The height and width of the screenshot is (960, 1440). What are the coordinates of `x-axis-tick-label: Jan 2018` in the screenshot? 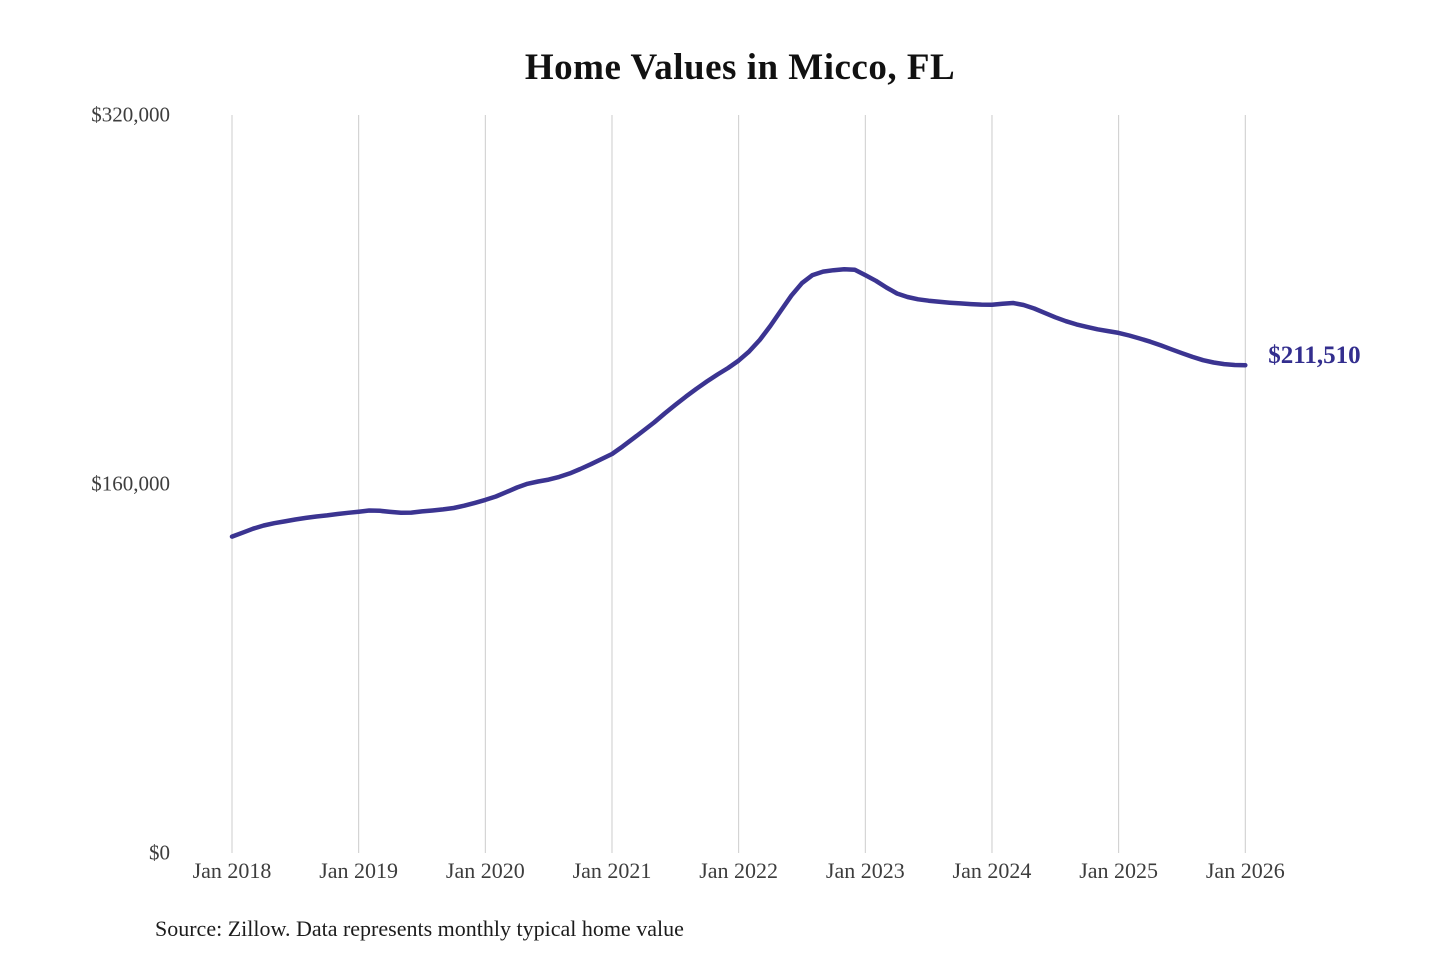 It's located at (232, 870).